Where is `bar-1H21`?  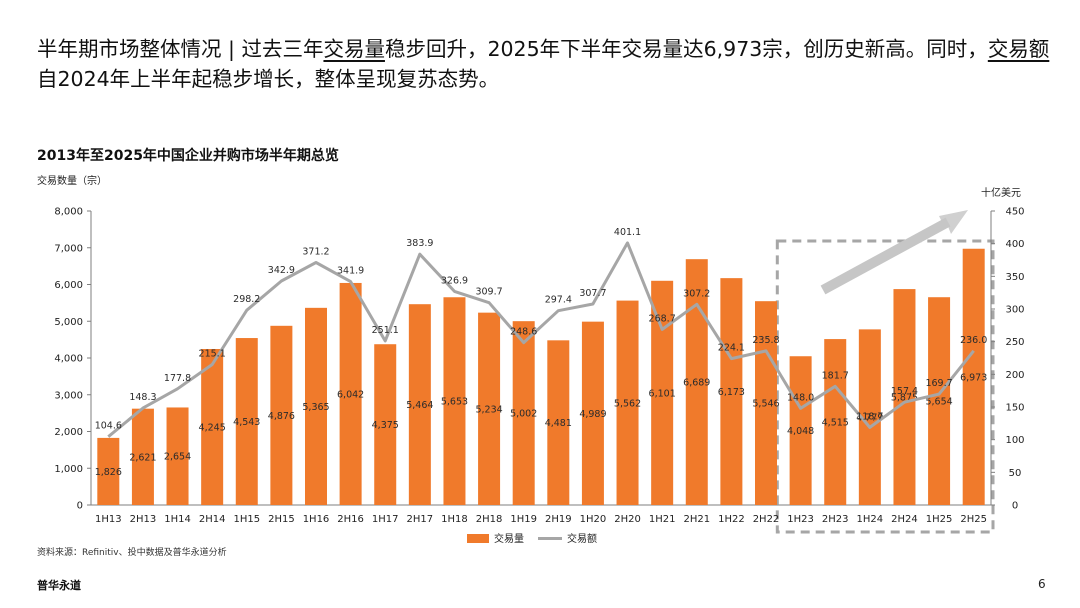
bar-1H21 is located at coordinates (662, 392).